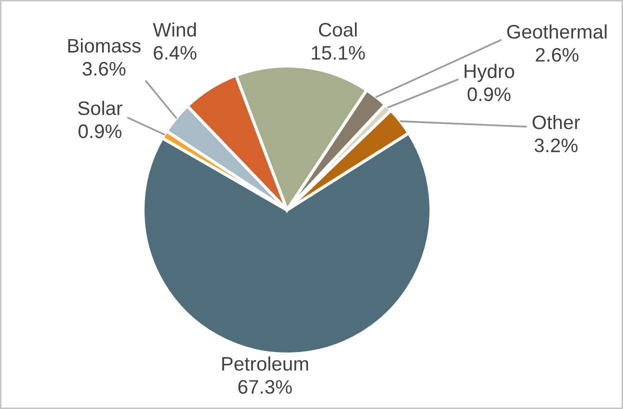 Image resolution: width=623 pixels, height=409 pixels. What do you see at coordinates (104, 69) in the screenshot?
I see `data-label: 3.6%` at bounding box center [104, 69].